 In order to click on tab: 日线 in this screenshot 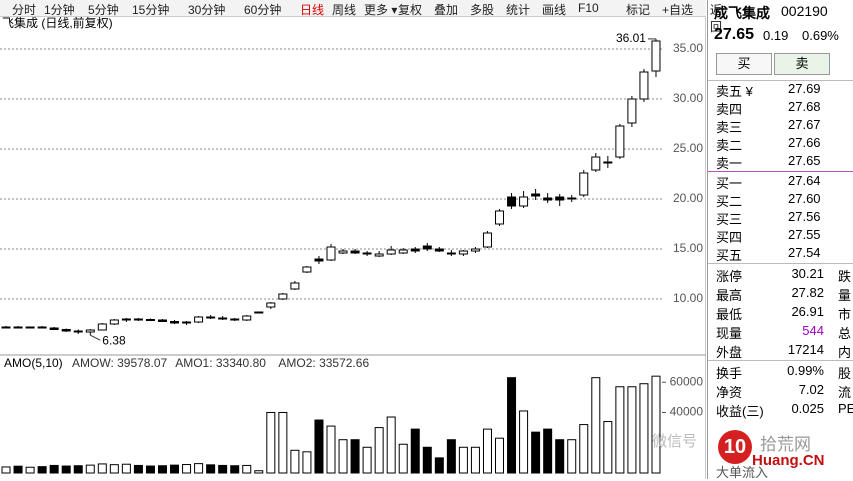, I will do `click(312, 10)`.